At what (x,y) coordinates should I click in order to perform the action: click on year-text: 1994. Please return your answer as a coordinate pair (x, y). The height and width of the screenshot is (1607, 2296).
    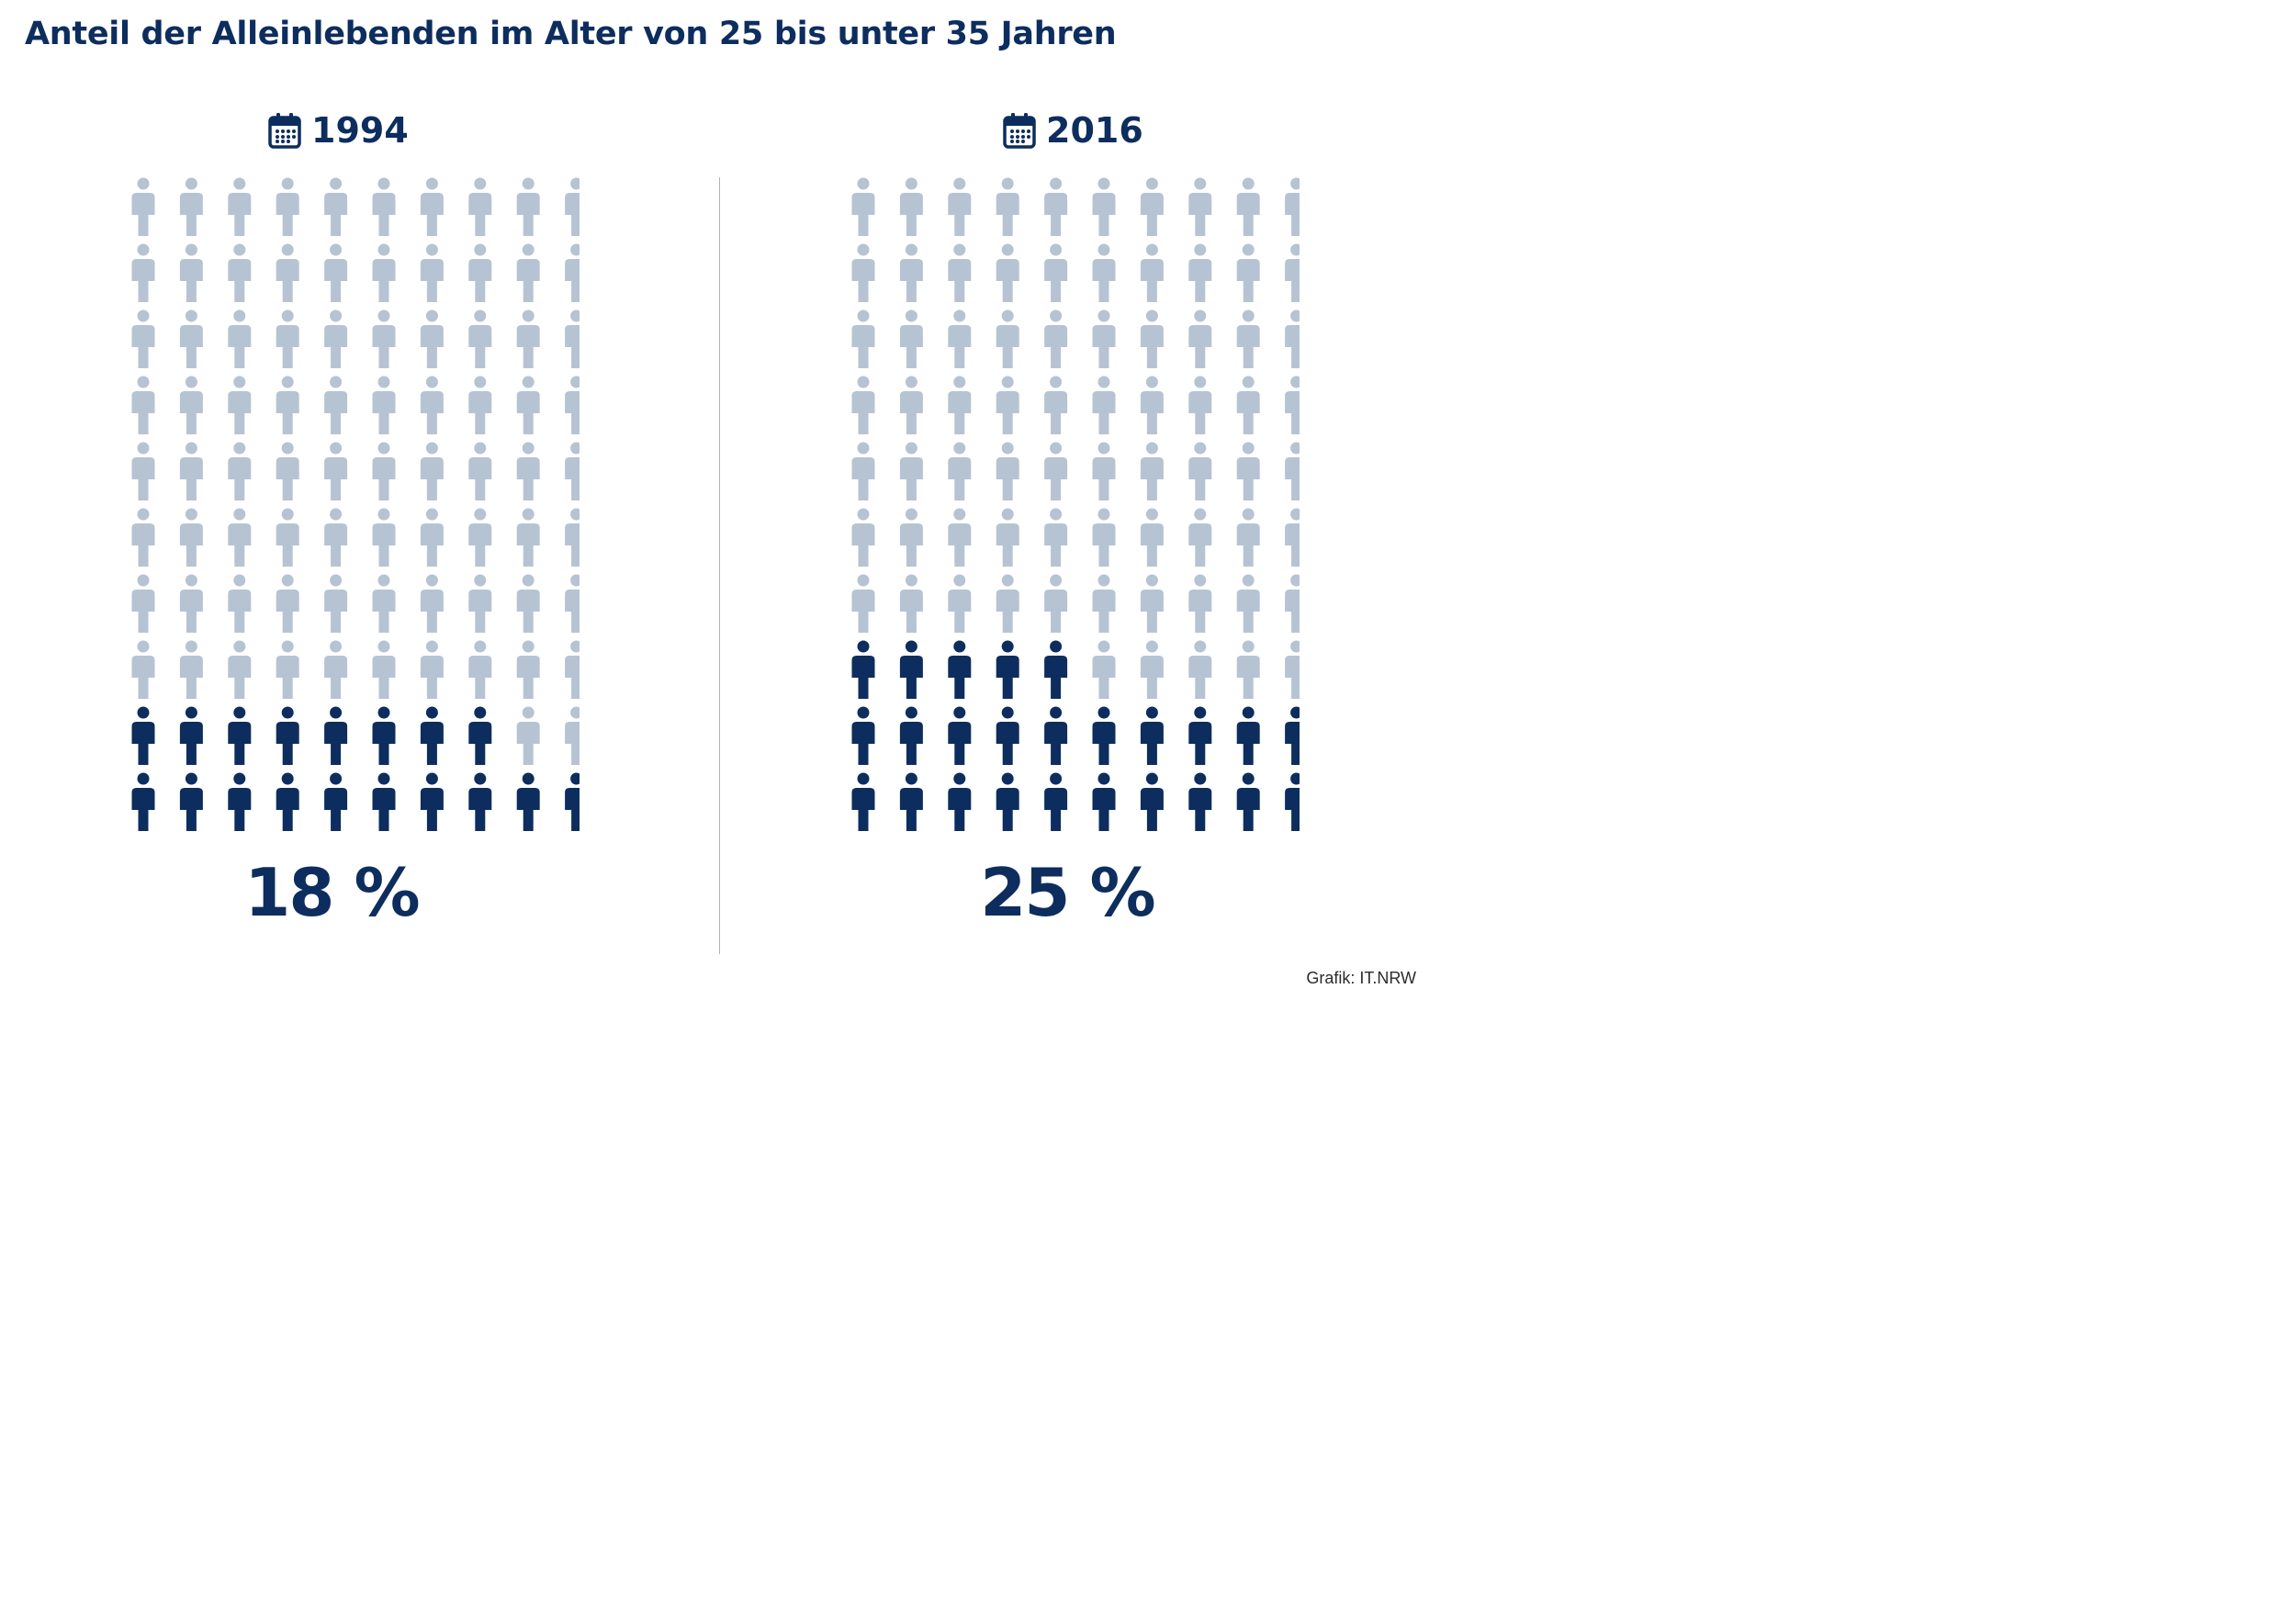
    Looking at the image, I should click on (360, 130).